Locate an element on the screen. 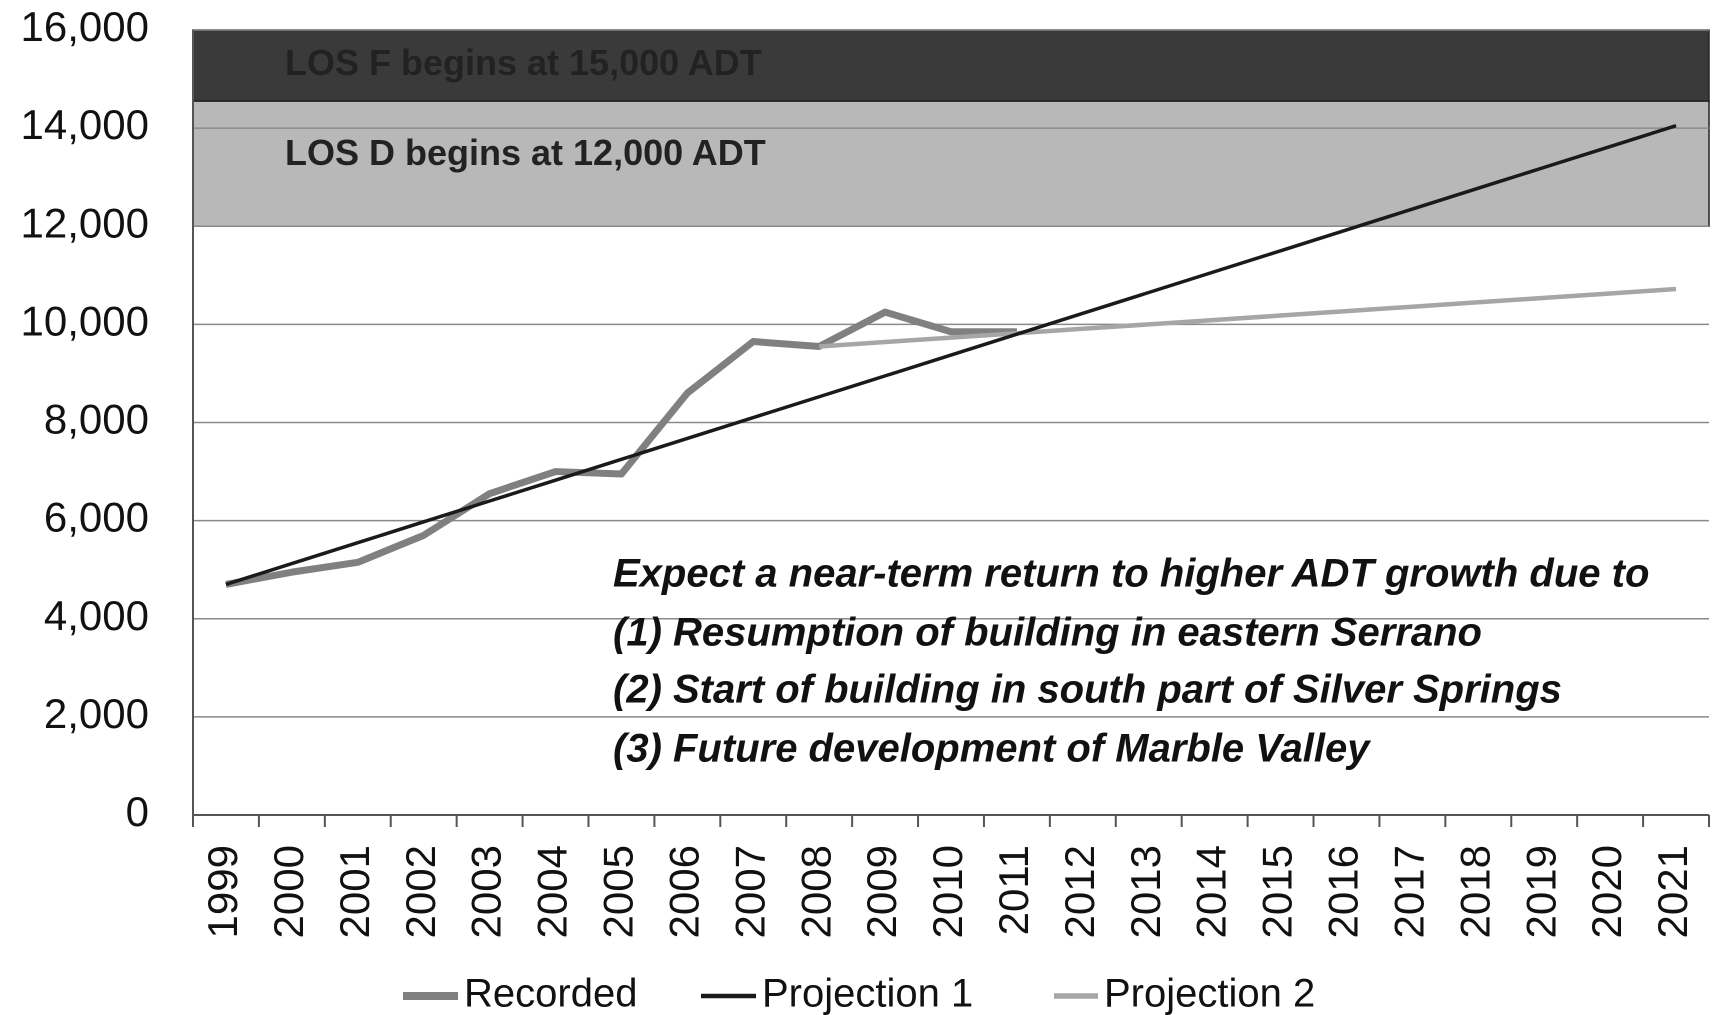 The height and width of the screenshot is (1015, 1722). x-tick-label: 2009 is located at coordinates (881, 891).